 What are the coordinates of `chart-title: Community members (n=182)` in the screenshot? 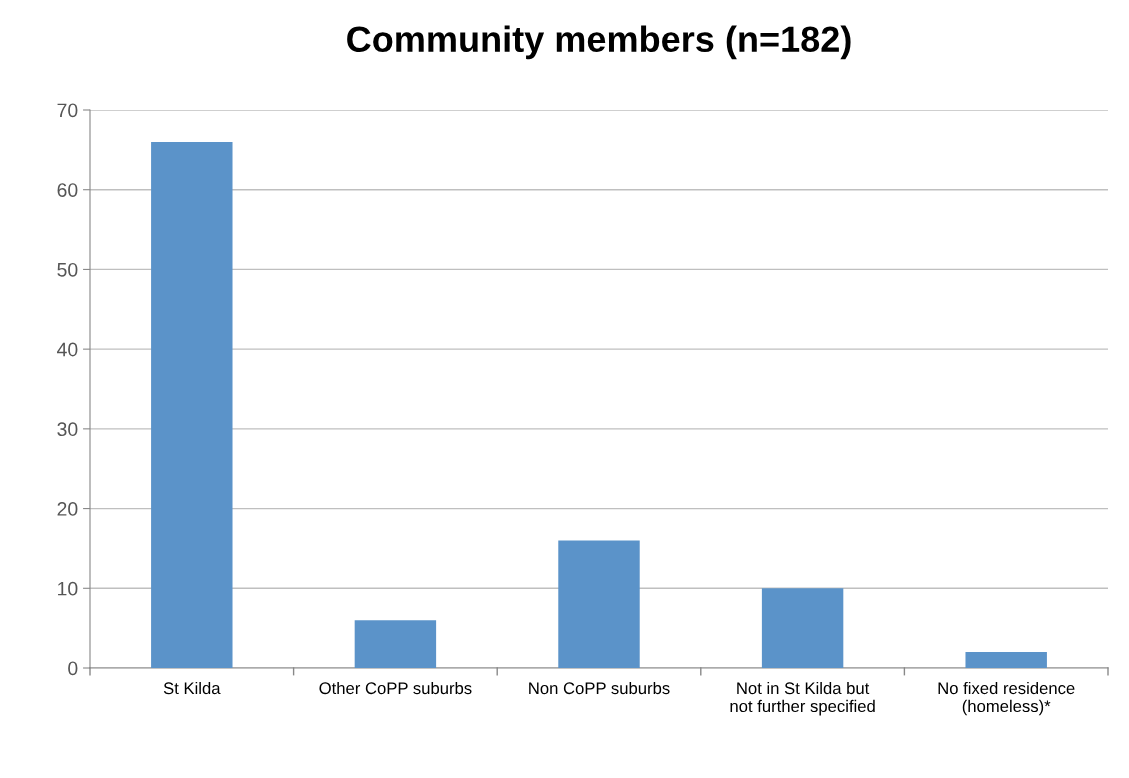 It's located at (599, 42).